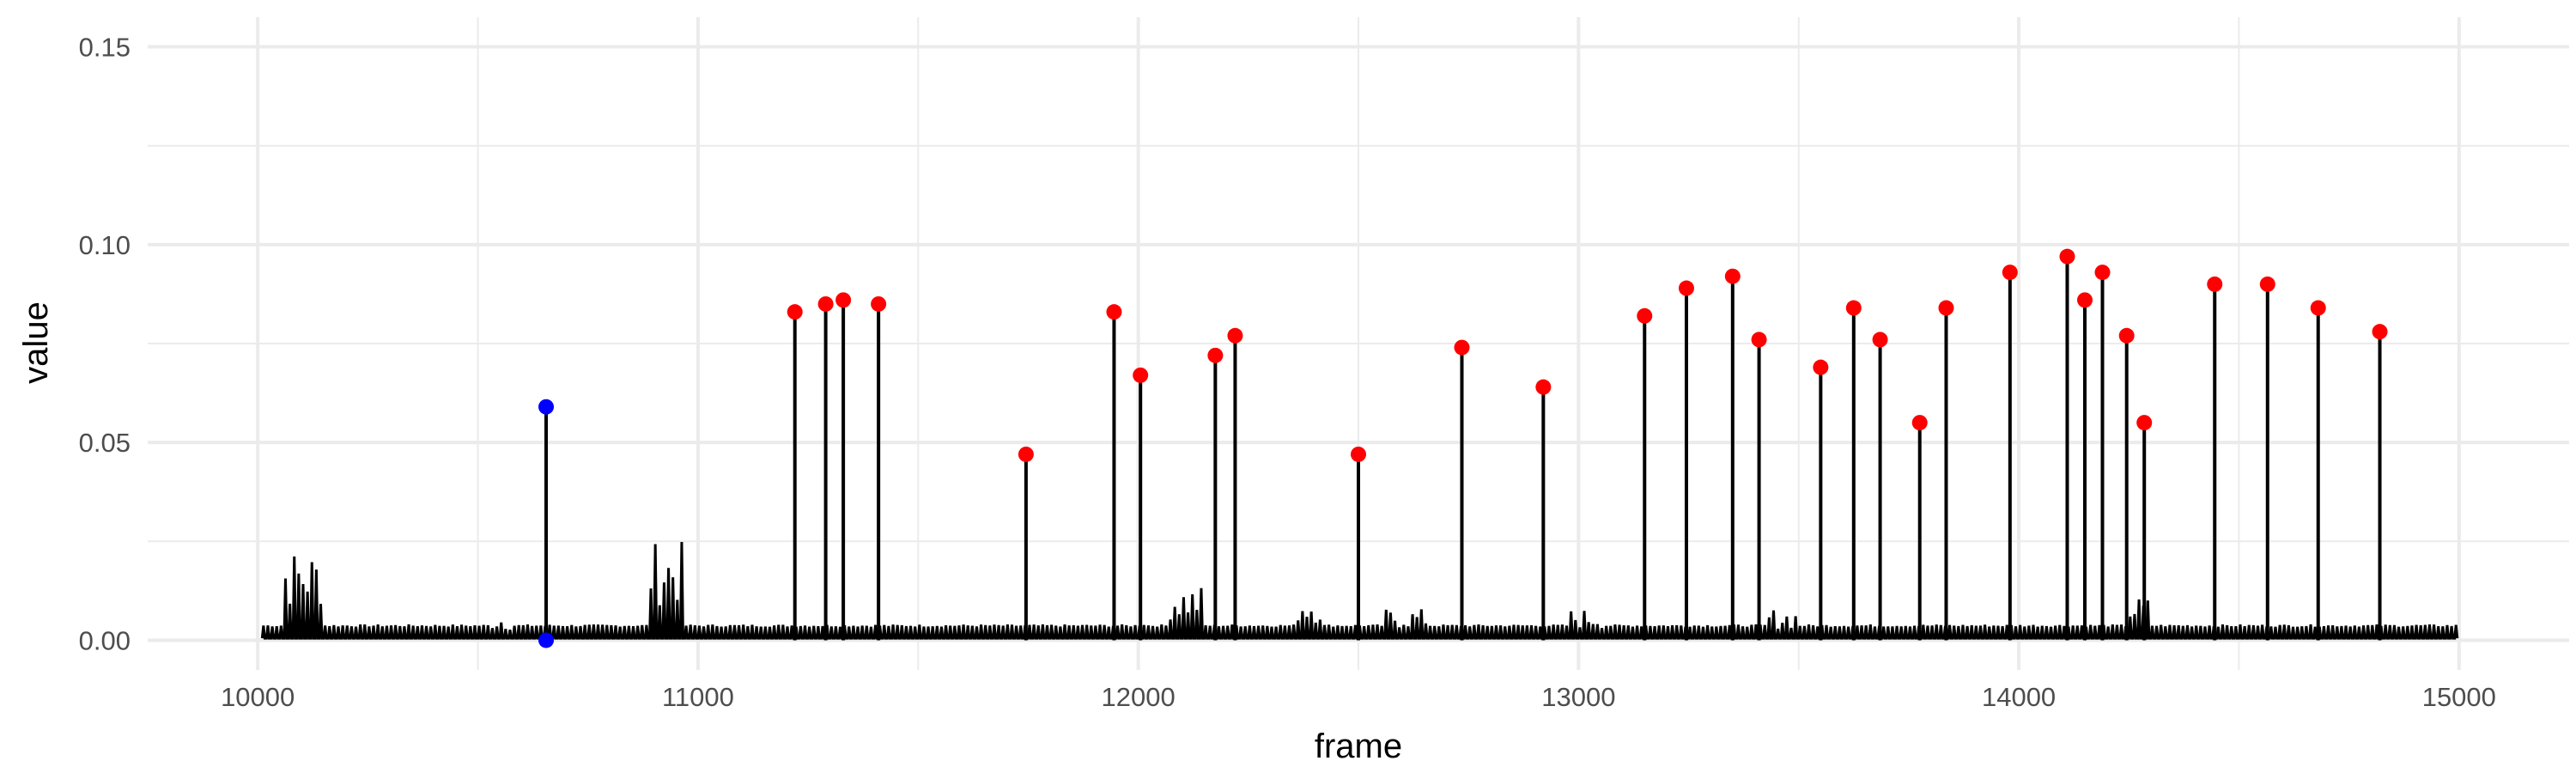 This screenshot has width=2576, height=773. What do you see at coordinates (1139, 697) in the screenshot?
I see `x-tick-label: 12000` at bounding box center [1139, 697].